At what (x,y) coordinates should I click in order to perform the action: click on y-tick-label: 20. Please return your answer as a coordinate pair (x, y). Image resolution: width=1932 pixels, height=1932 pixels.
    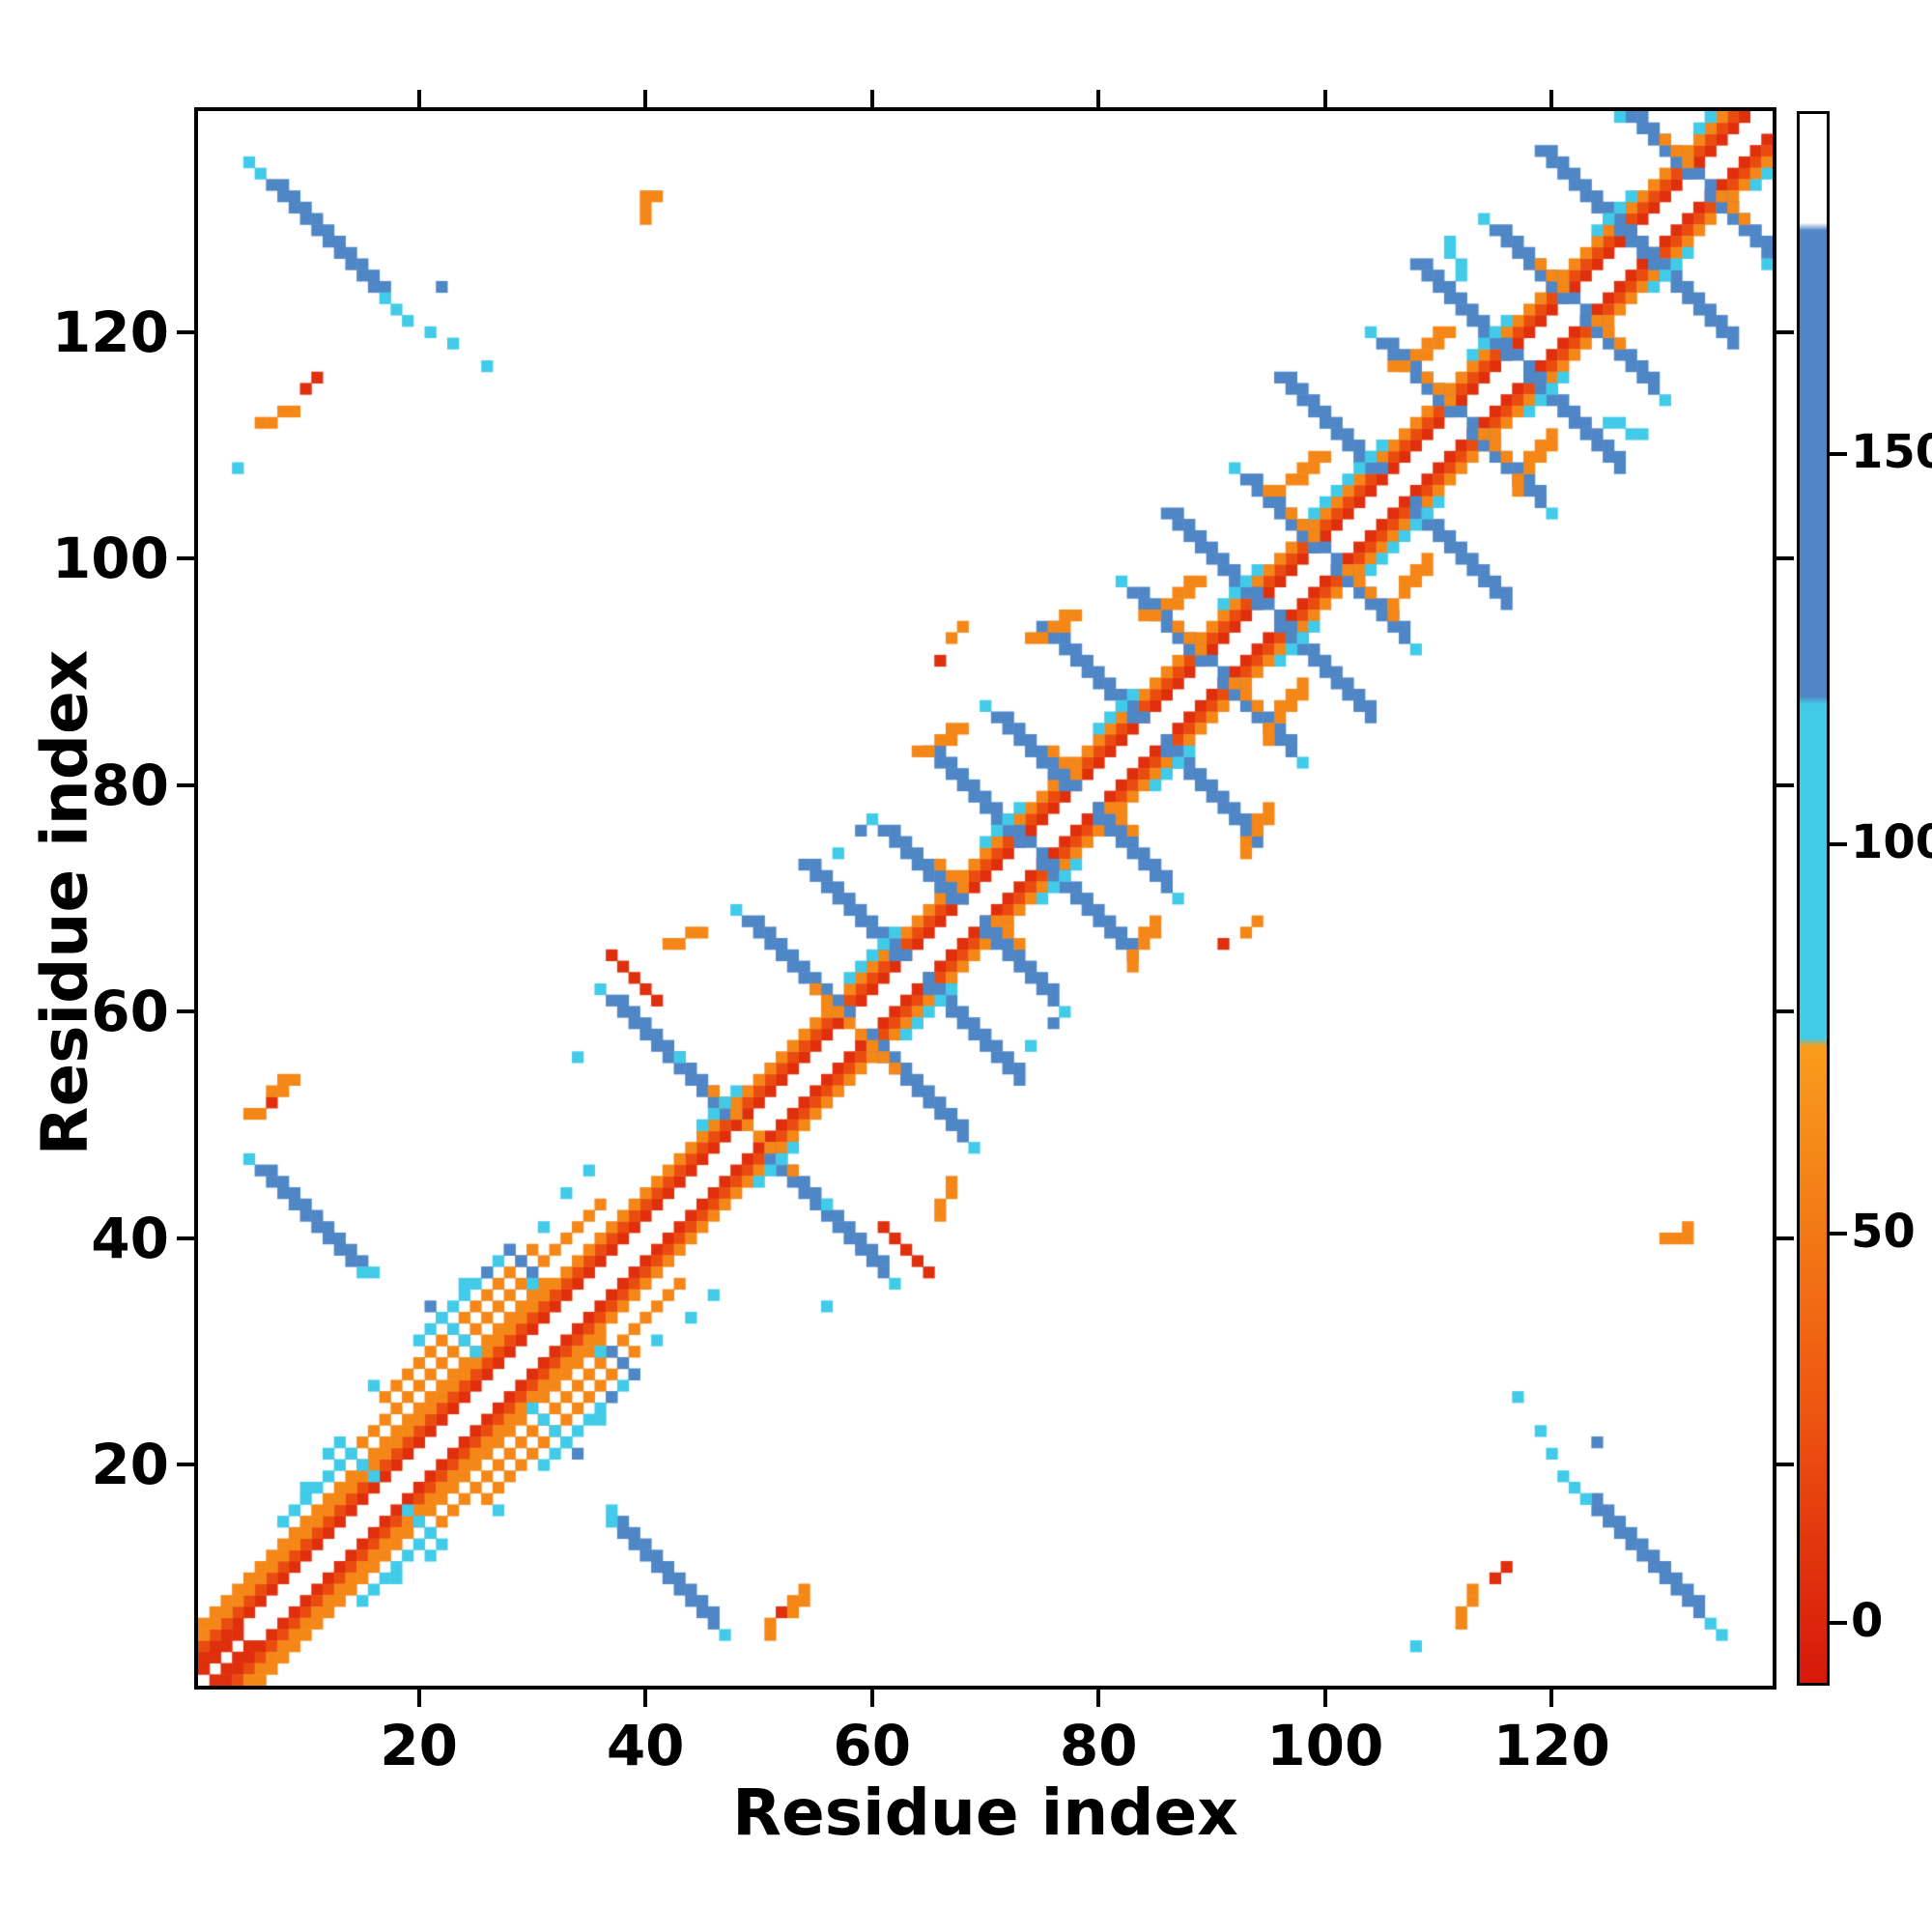
    Looking at the image, I should click on (130, 1465).